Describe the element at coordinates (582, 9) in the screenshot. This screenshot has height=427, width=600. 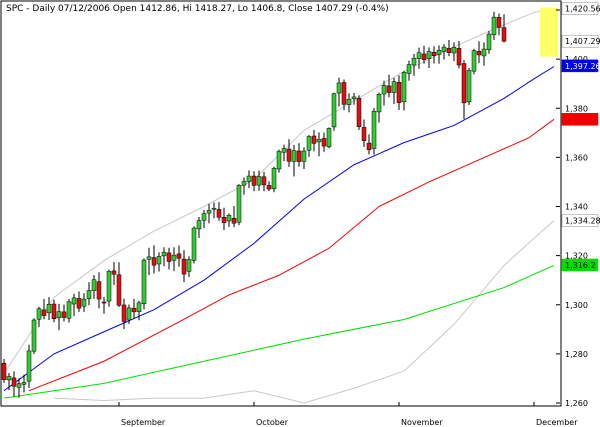
I see `price-label: 1,420.56` at that location.